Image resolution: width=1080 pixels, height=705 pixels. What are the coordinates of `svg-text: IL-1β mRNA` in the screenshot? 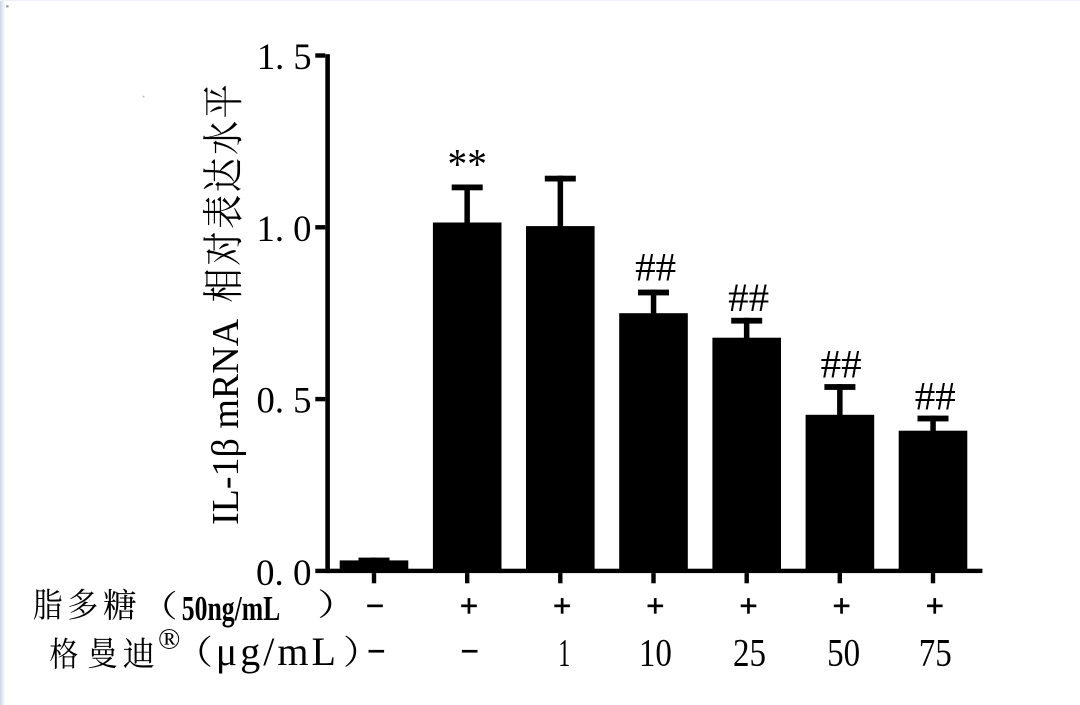 It's located at (226, 421).